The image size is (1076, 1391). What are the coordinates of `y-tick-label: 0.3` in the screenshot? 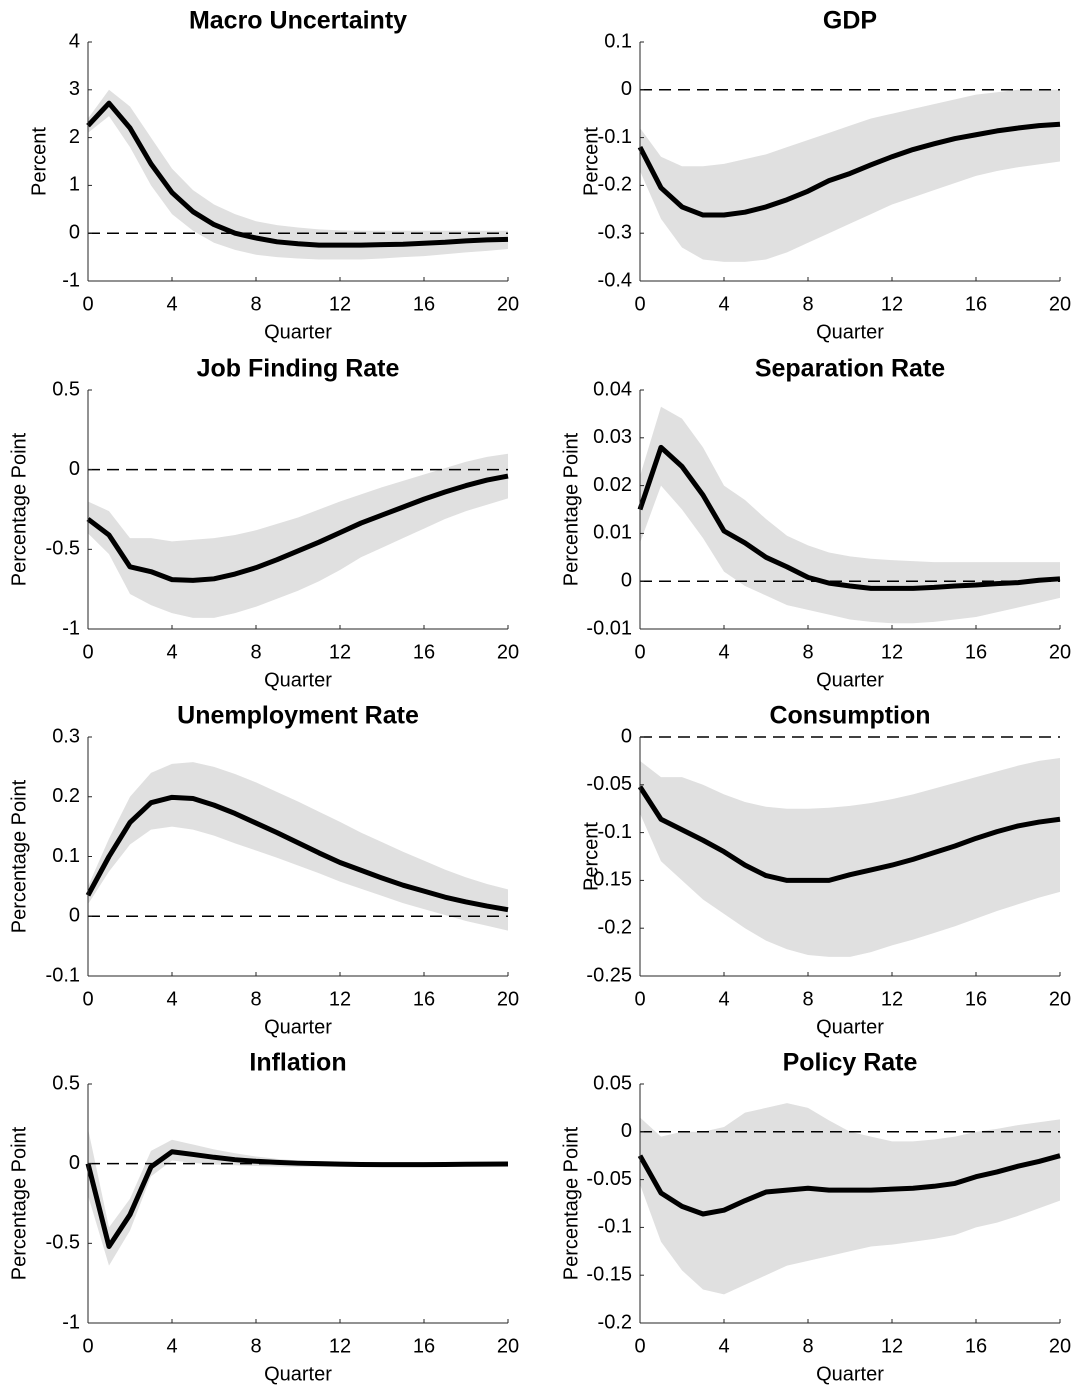 It's located at (66, 736).